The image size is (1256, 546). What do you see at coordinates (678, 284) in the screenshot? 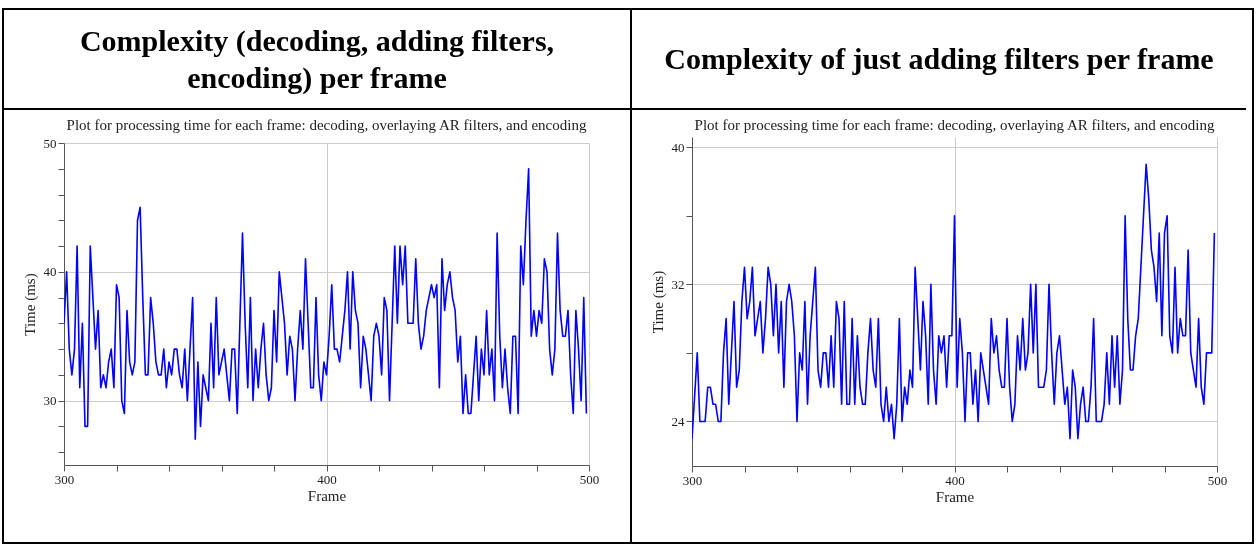
I see `y-tick-label: 32` at bounding box center [678, 284].